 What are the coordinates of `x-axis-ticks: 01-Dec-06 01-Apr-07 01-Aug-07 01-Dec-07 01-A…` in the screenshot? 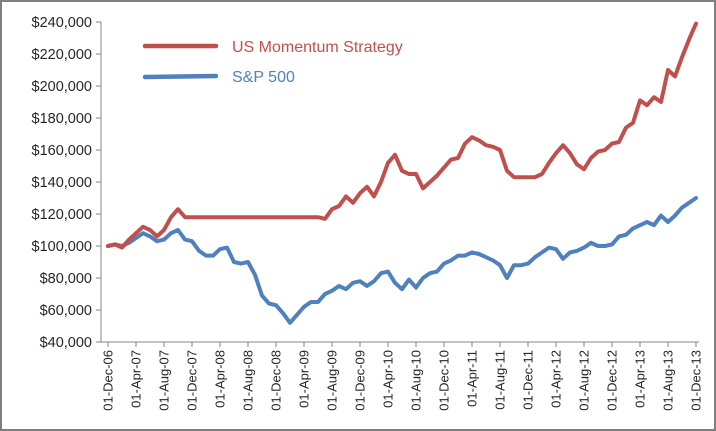 It's located at (402, 376).